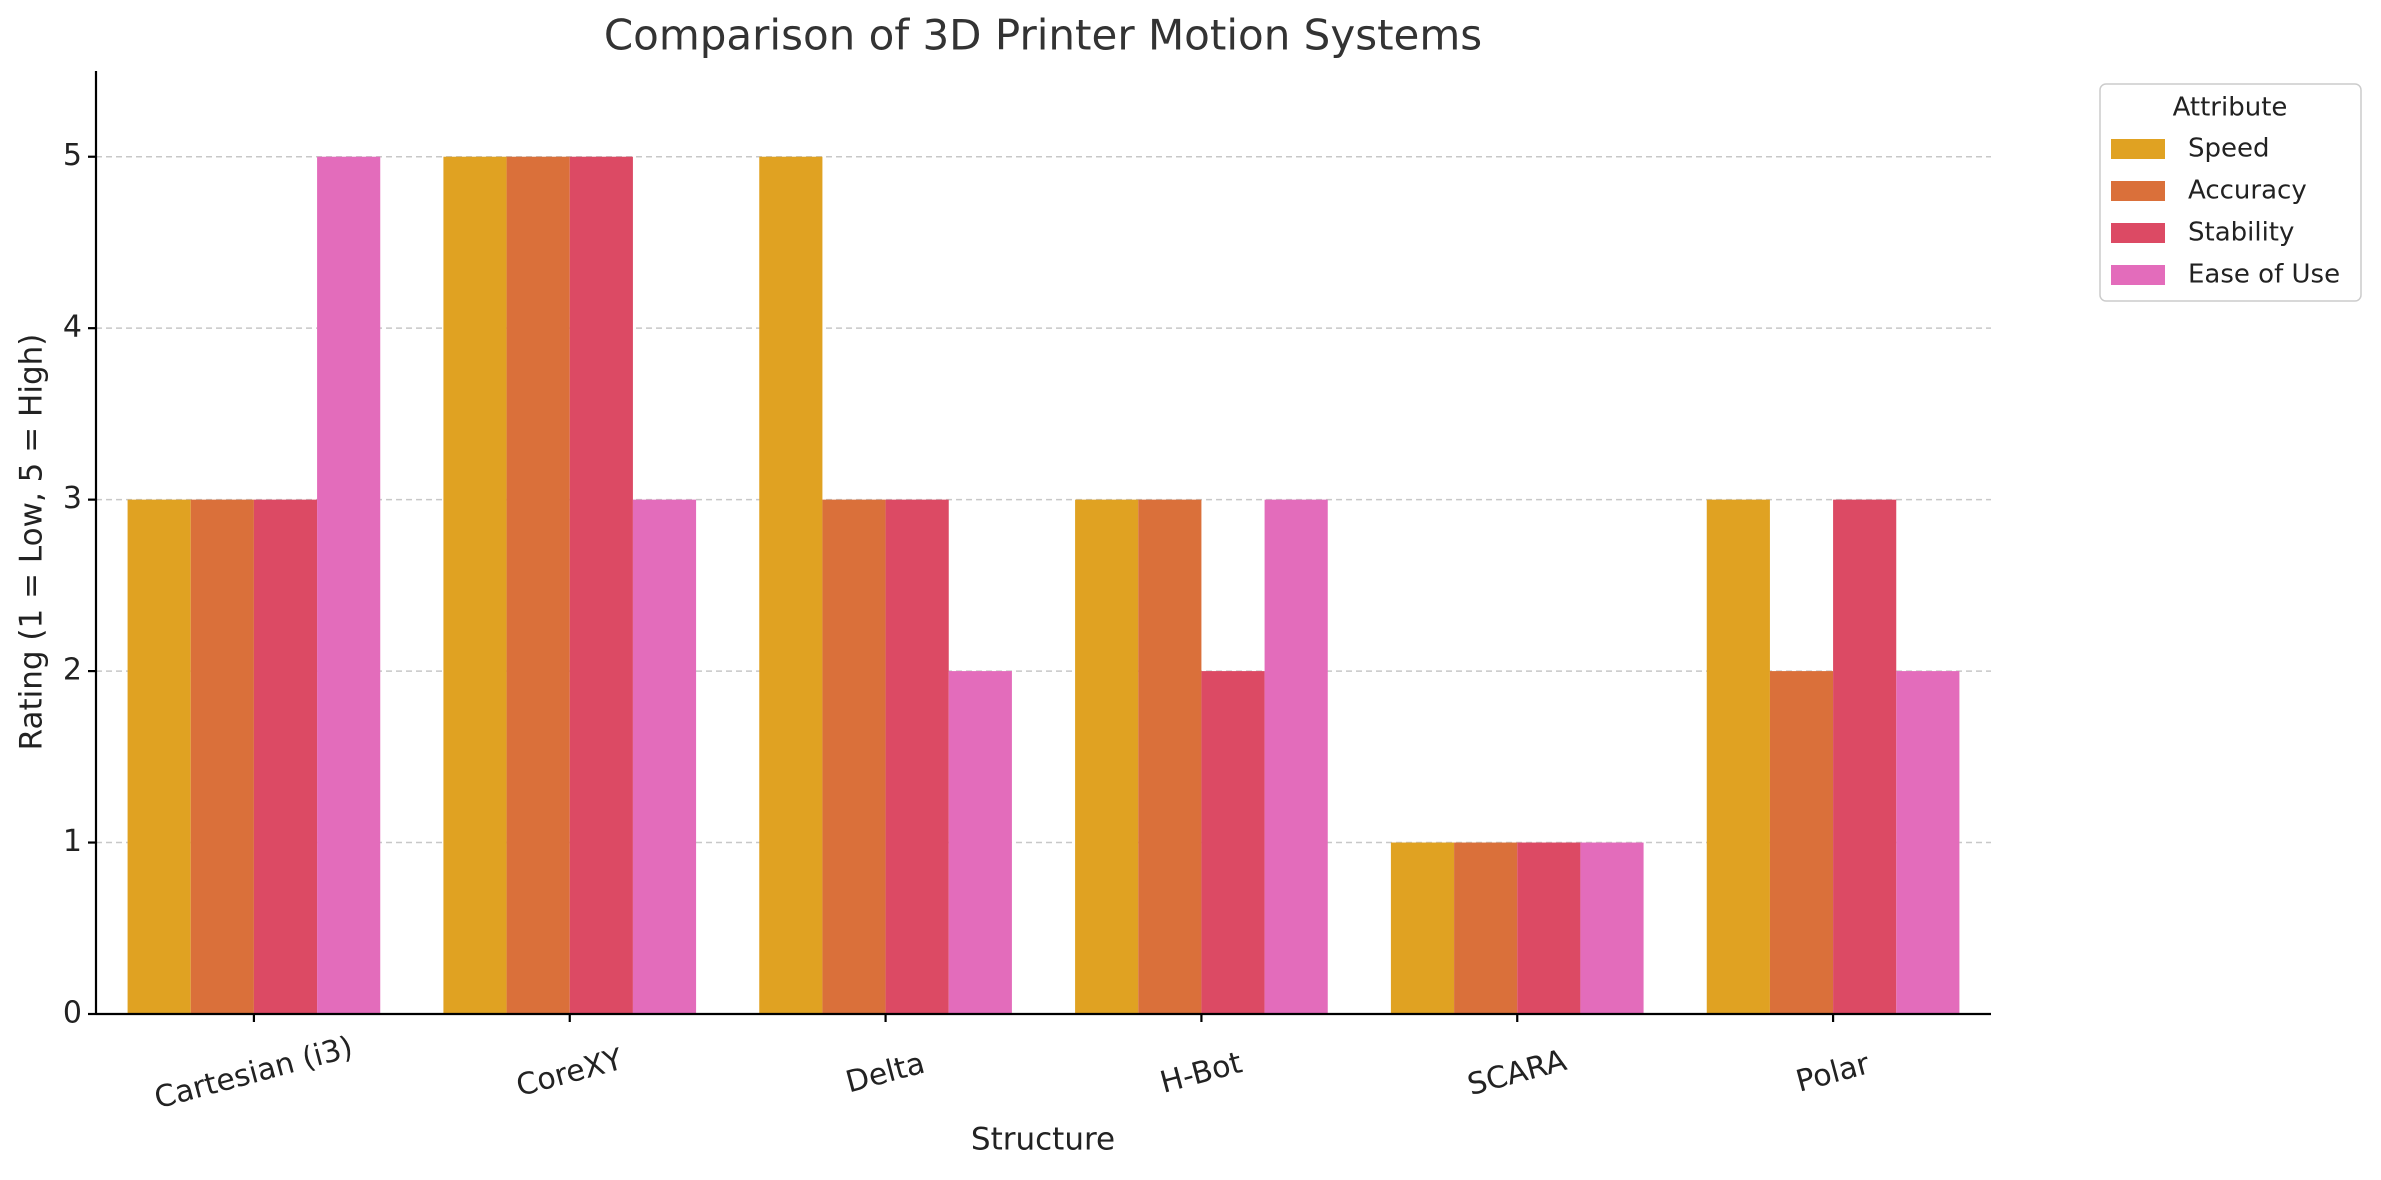 This screenshot has height=1180, width=2381. Describe the element at coordinates (2264, 275) in the screenshot. I see `legend-label: Ease of Use` at that location.